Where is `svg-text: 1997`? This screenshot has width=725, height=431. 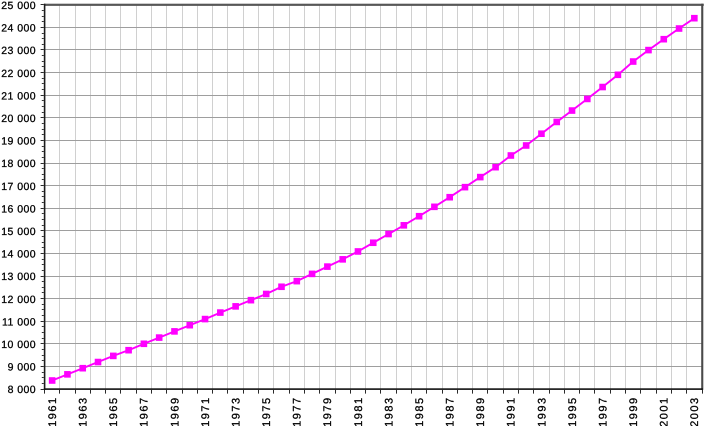 svg-text: 1997 is located at coordinates (603, 411).